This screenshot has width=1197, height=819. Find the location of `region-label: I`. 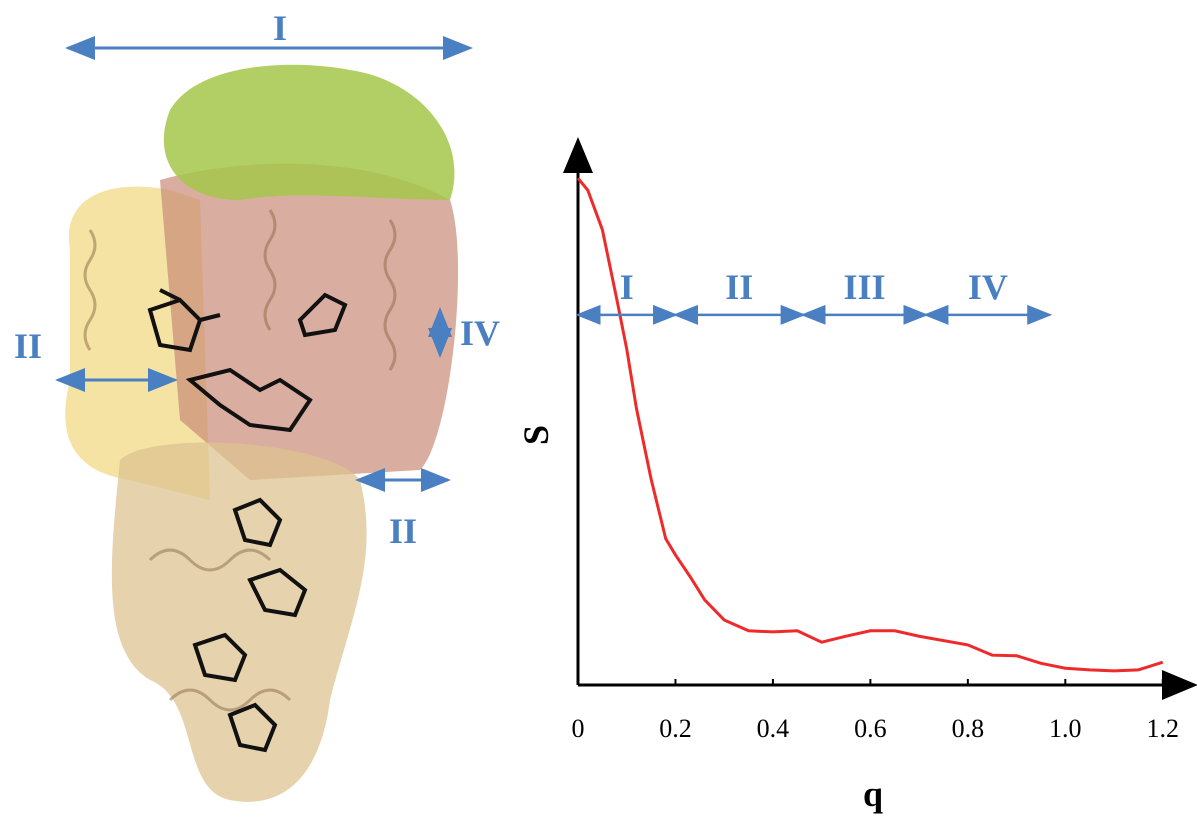

region-label: I is located at coordinates (627, 287).